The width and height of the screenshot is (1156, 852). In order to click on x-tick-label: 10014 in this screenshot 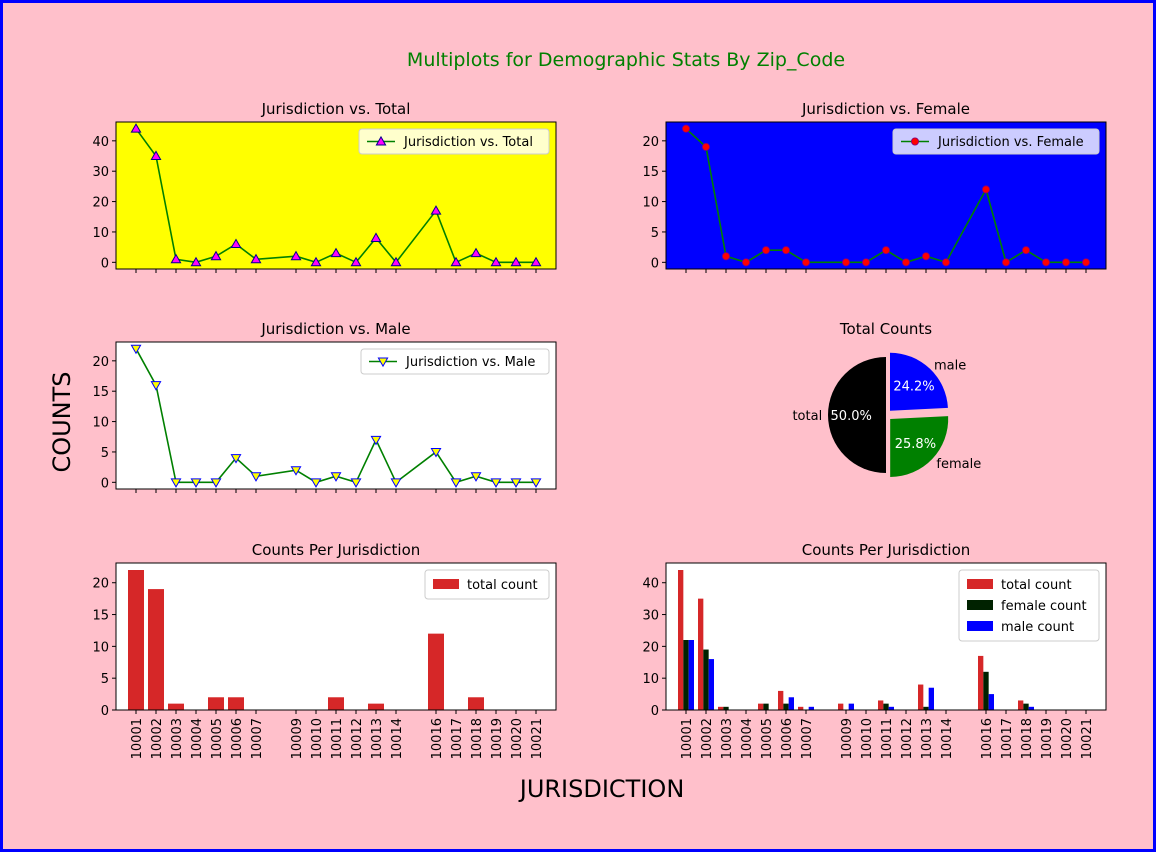, I will do `click(397, 738)`.